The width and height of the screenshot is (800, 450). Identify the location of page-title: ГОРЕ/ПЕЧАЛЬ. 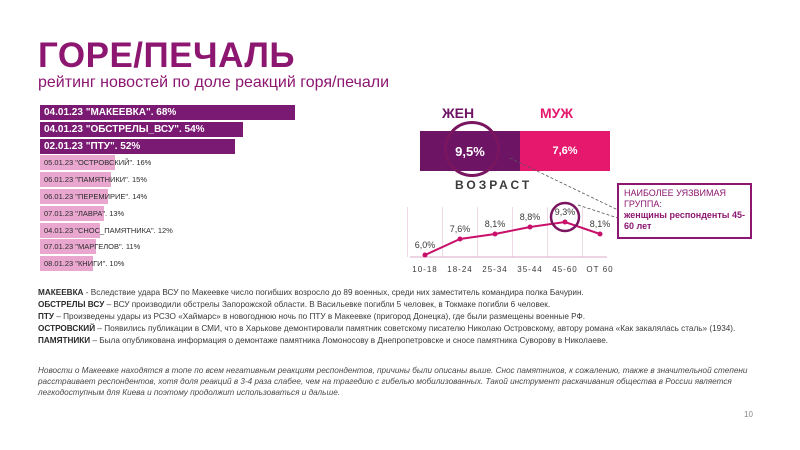
(167, 55).